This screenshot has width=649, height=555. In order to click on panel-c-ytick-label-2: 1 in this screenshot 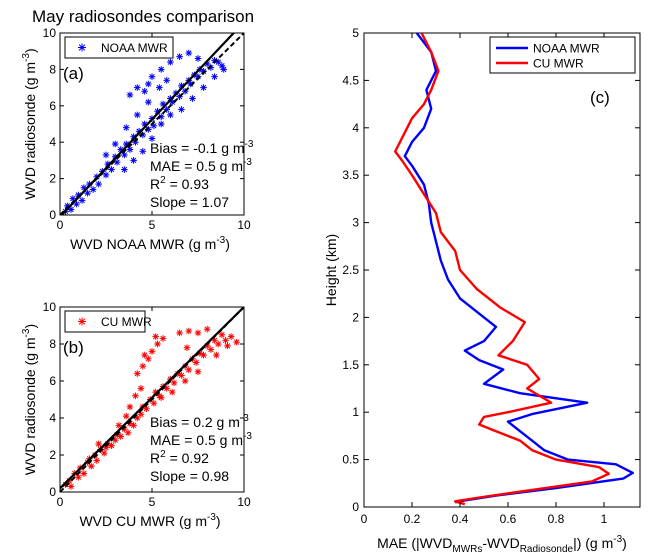, I will do `click(355, 412)`.